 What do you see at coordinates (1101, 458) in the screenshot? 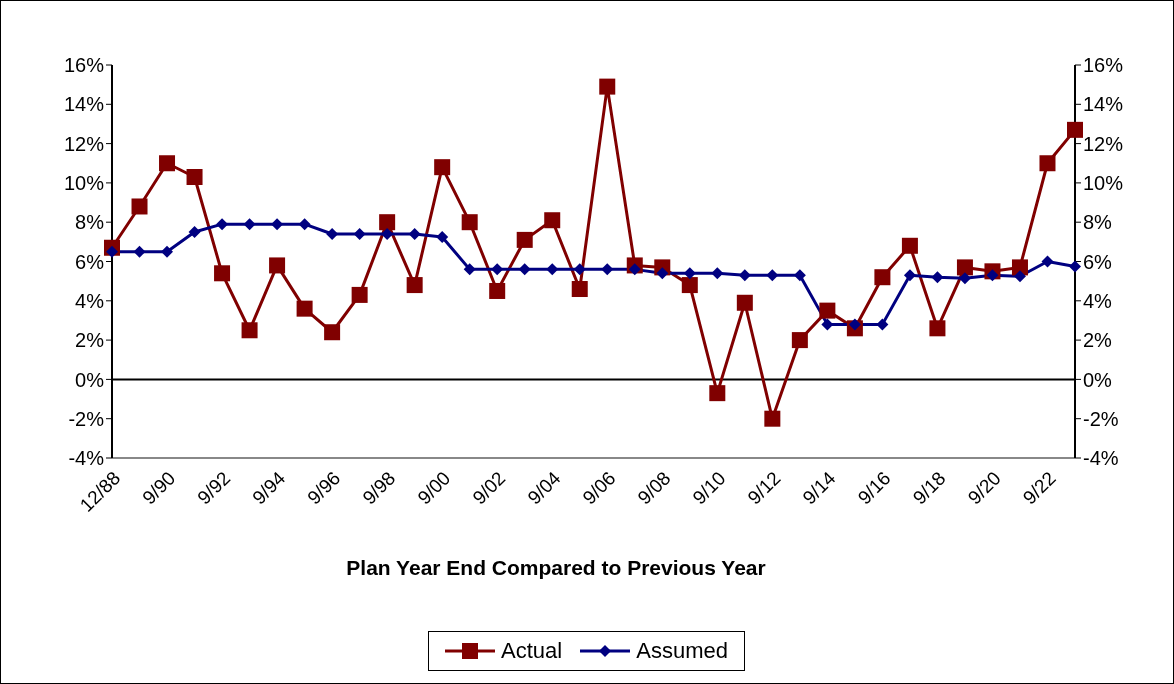
I see `y2-tick-label: -4%` at bounding box center [1101, 458].